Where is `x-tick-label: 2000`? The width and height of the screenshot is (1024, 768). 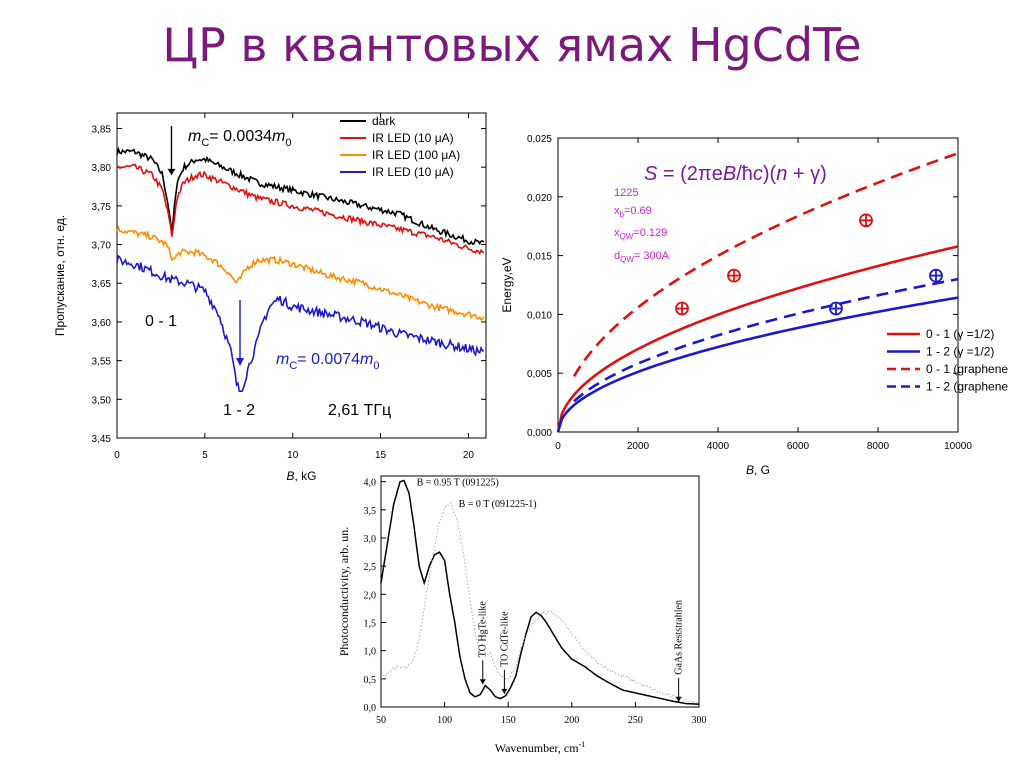
x-tick-label: 2000 is located at coordinates (638, 446).